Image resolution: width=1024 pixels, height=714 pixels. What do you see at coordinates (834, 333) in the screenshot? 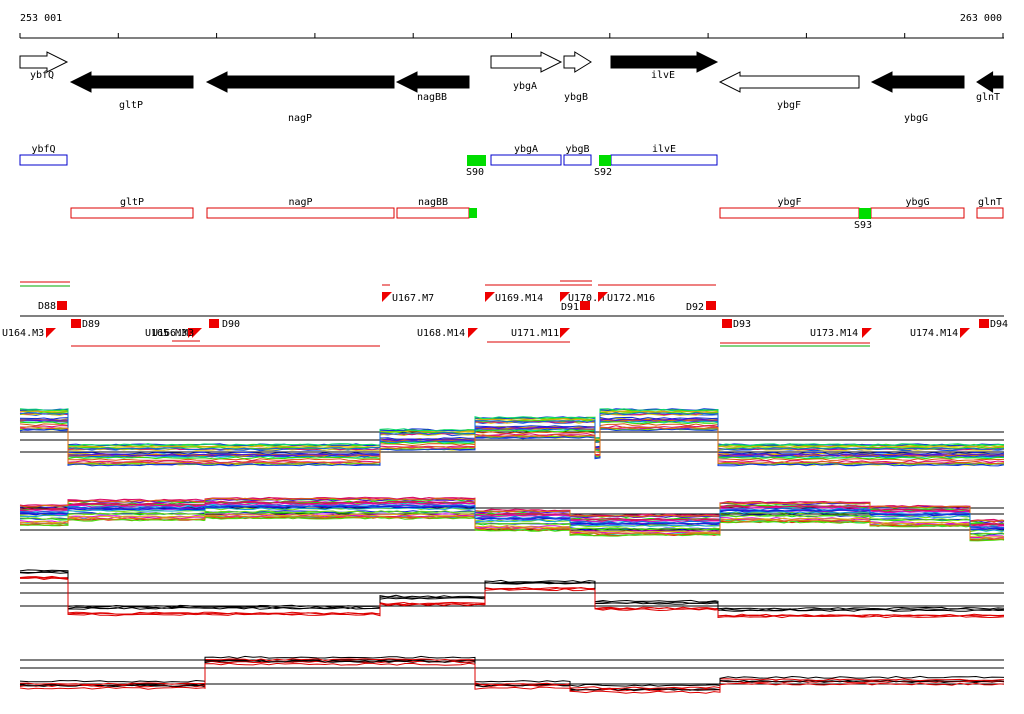
I see `segment-label: U173.M14` at bounding box center [834, 333].